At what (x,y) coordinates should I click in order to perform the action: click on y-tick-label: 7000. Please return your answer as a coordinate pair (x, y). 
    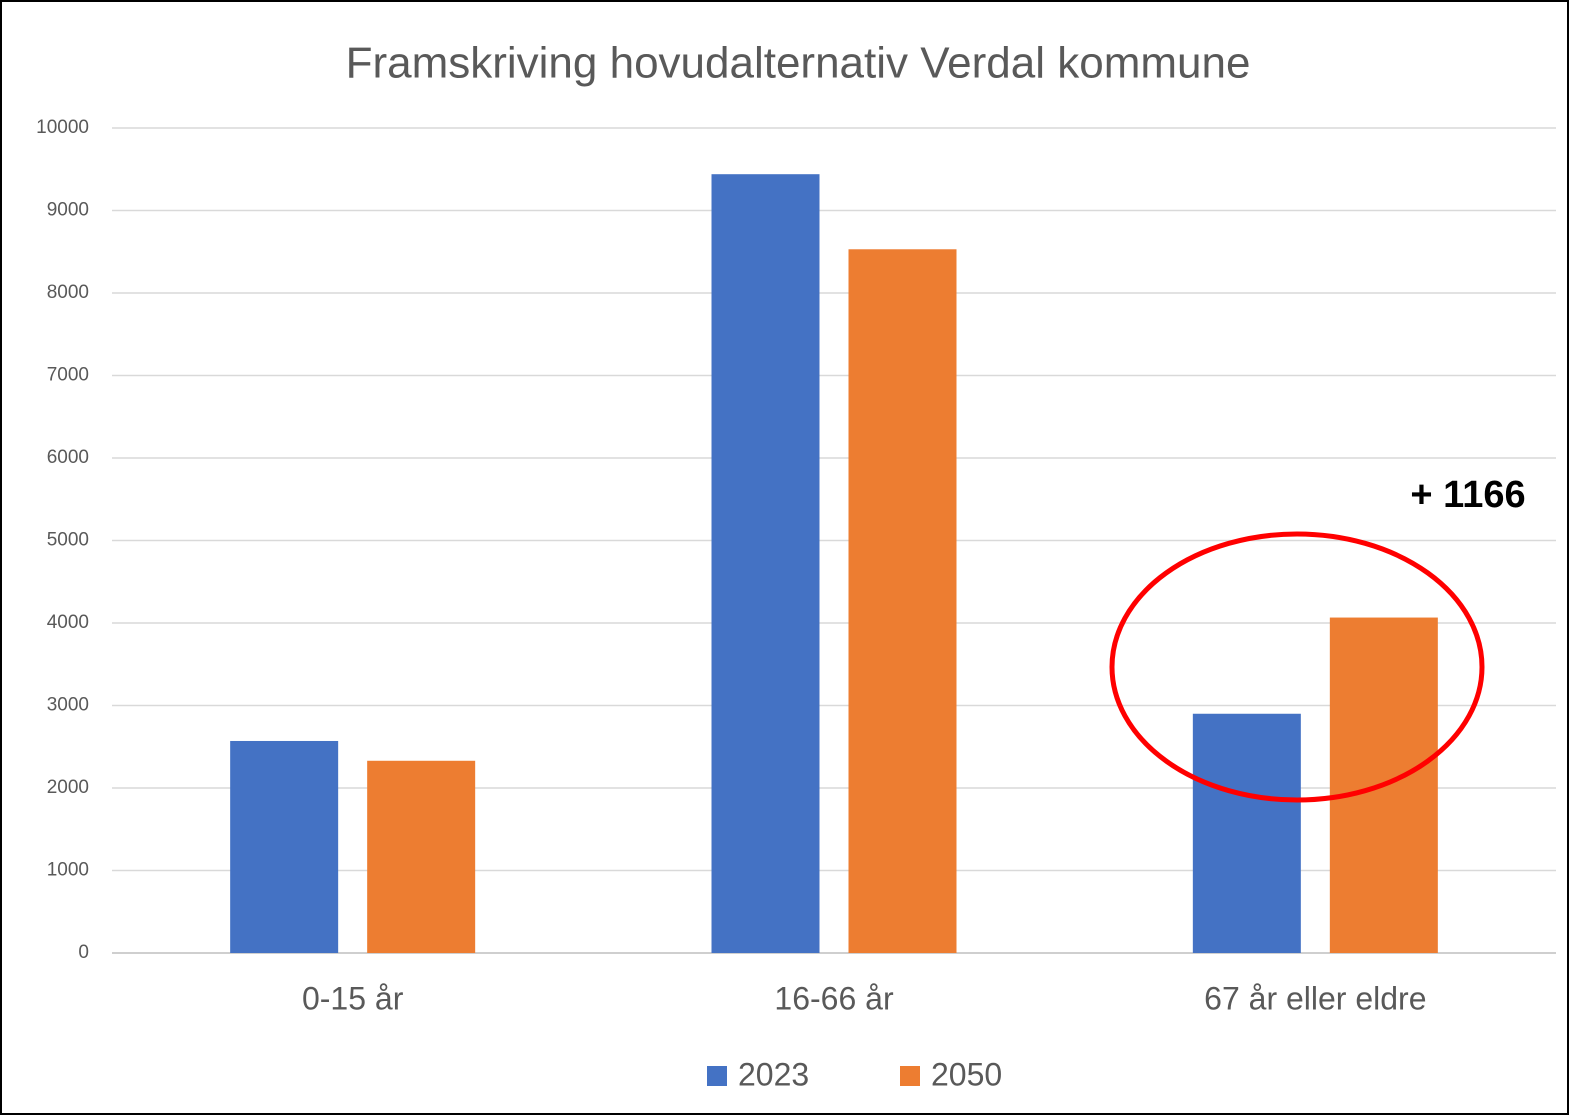
    Looking at the image, I should click on (68, 375).